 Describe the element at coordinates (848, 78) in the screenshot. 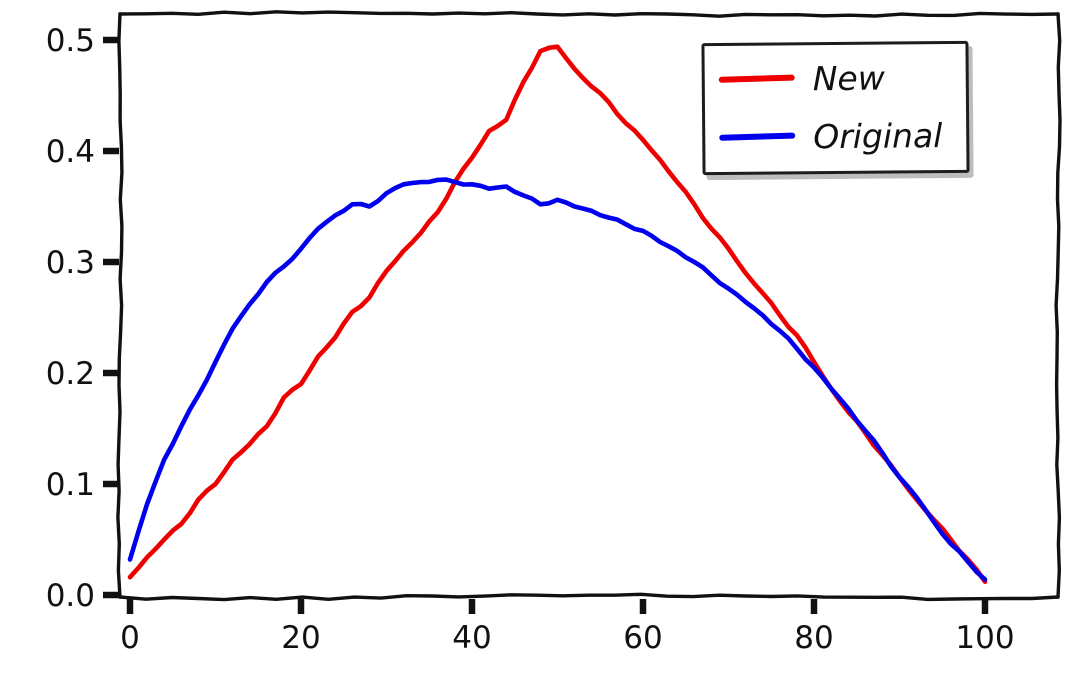

I see `legend-label-new: New` at that location.